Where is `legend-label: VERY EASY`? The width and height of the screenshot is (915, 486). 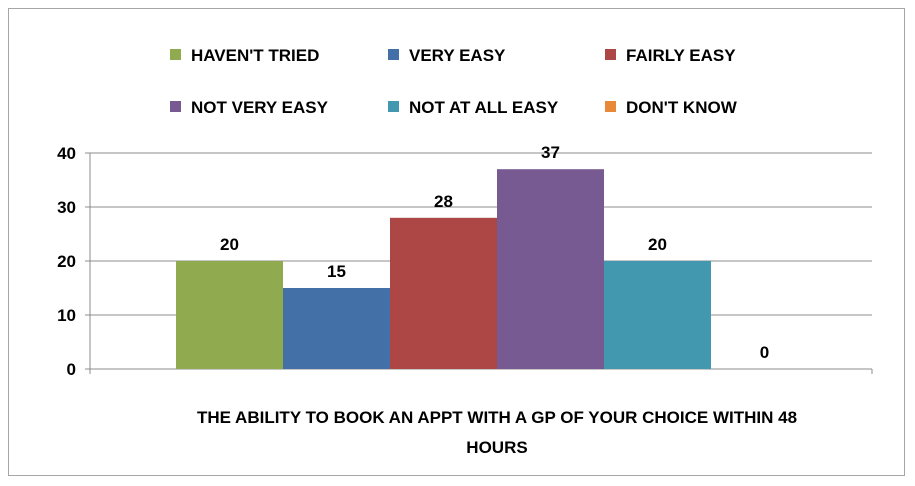
legend-label: VERY EASY is located at coordinates (457, 55).